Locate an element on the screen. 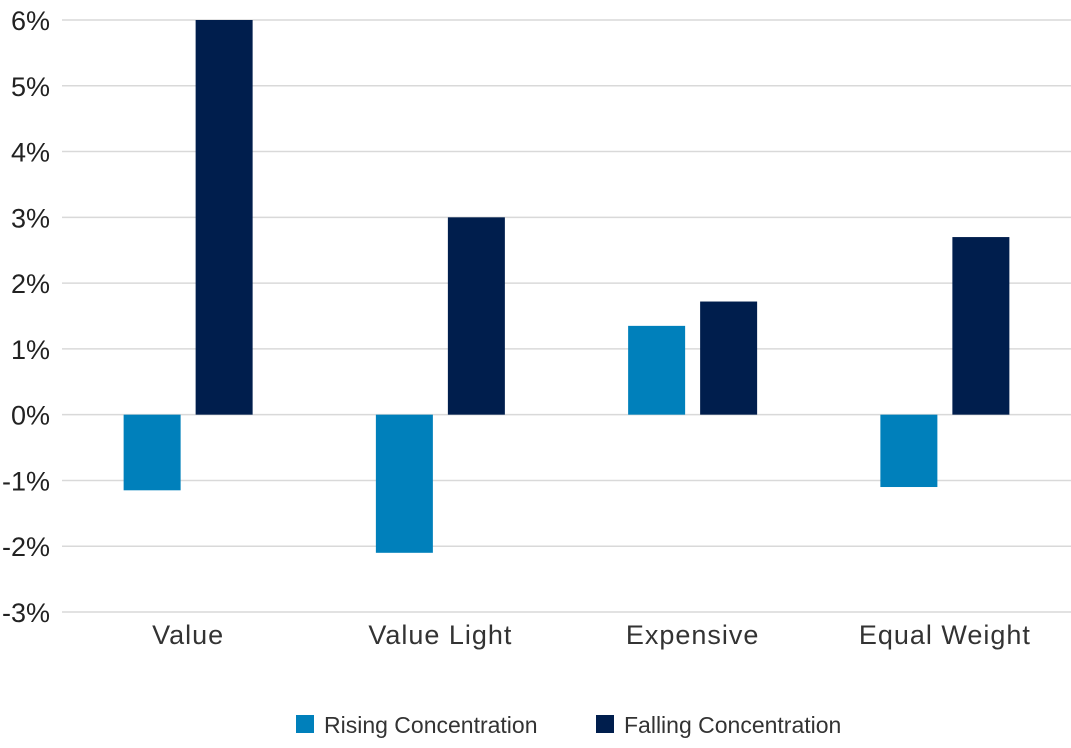  y-tick-label: 1% is located at coordinates (30, 350).